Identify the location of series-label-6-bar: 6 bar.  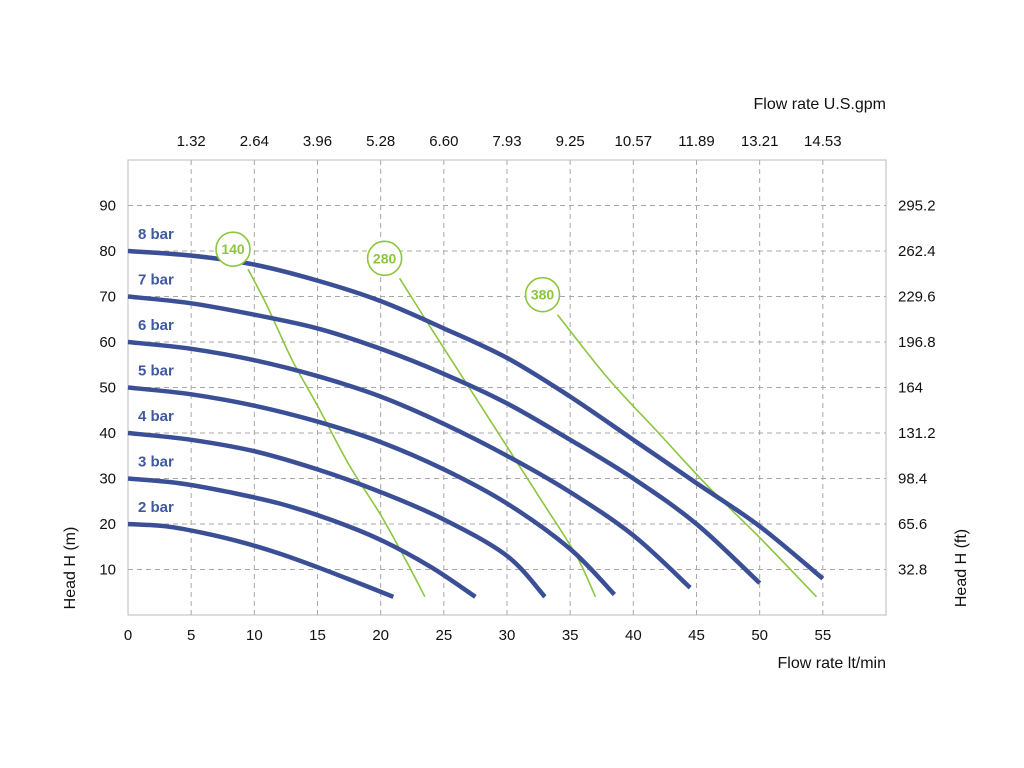
(156, 325).